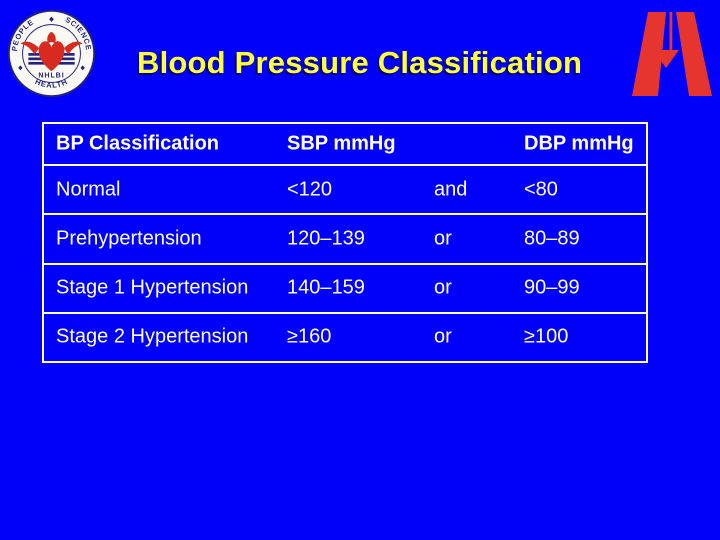 The height and width of the screenshot is (540, 720). Describe the element at coordinates (552, 287) in the screenshot. I see `dbp-cell: 90–99` at that location.